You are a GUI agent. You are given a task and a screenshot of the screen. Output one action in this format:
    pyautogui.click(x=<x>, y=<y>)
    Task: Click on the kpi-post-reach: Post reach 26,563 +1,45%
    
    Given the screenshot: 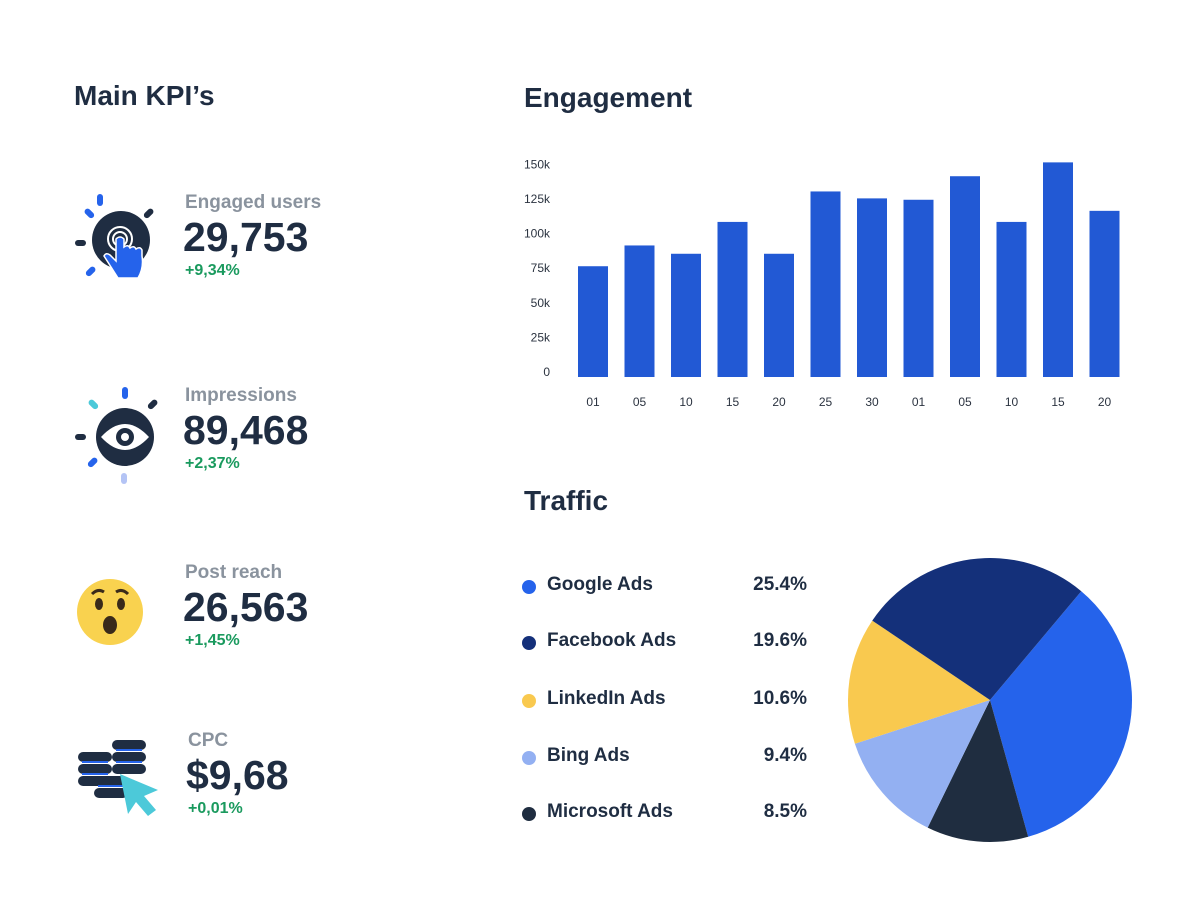 What is the action you would take?
    pyautogui.click(x=220, y=617)
    